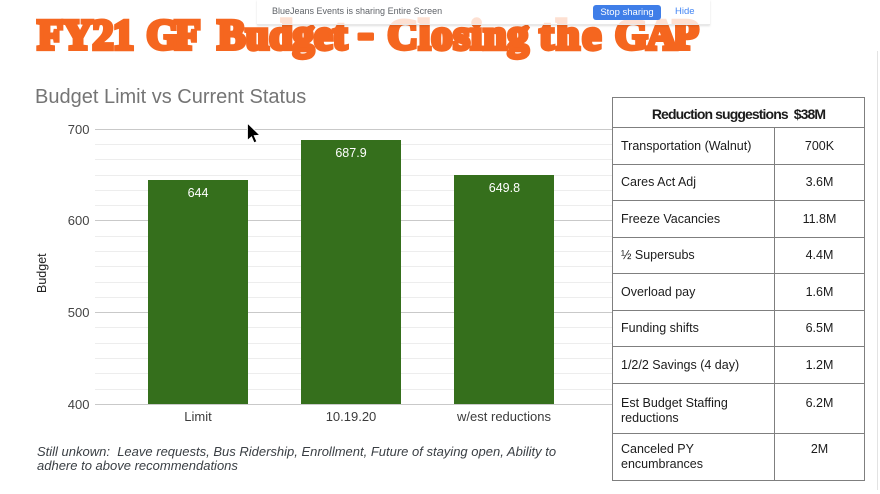 The height and width of the screenshot is (494, 880). What do you see at coordinates (174, 36) in the screenshot?
I see `svg-text: GF` at bounding box center [174, 36].